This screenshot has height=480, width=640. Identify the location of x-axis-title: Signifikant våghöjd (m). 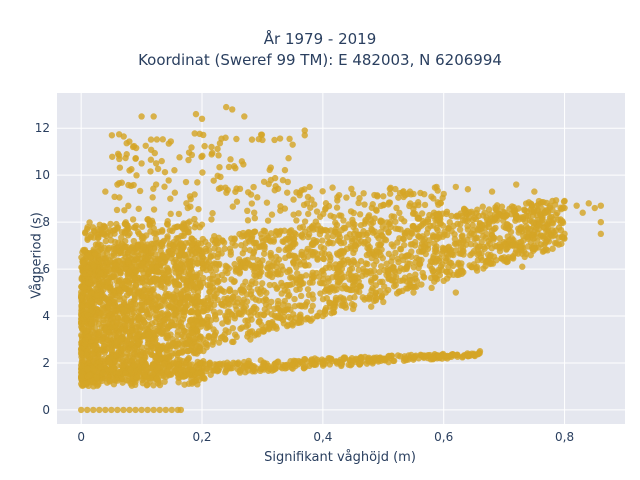
(340, 457).